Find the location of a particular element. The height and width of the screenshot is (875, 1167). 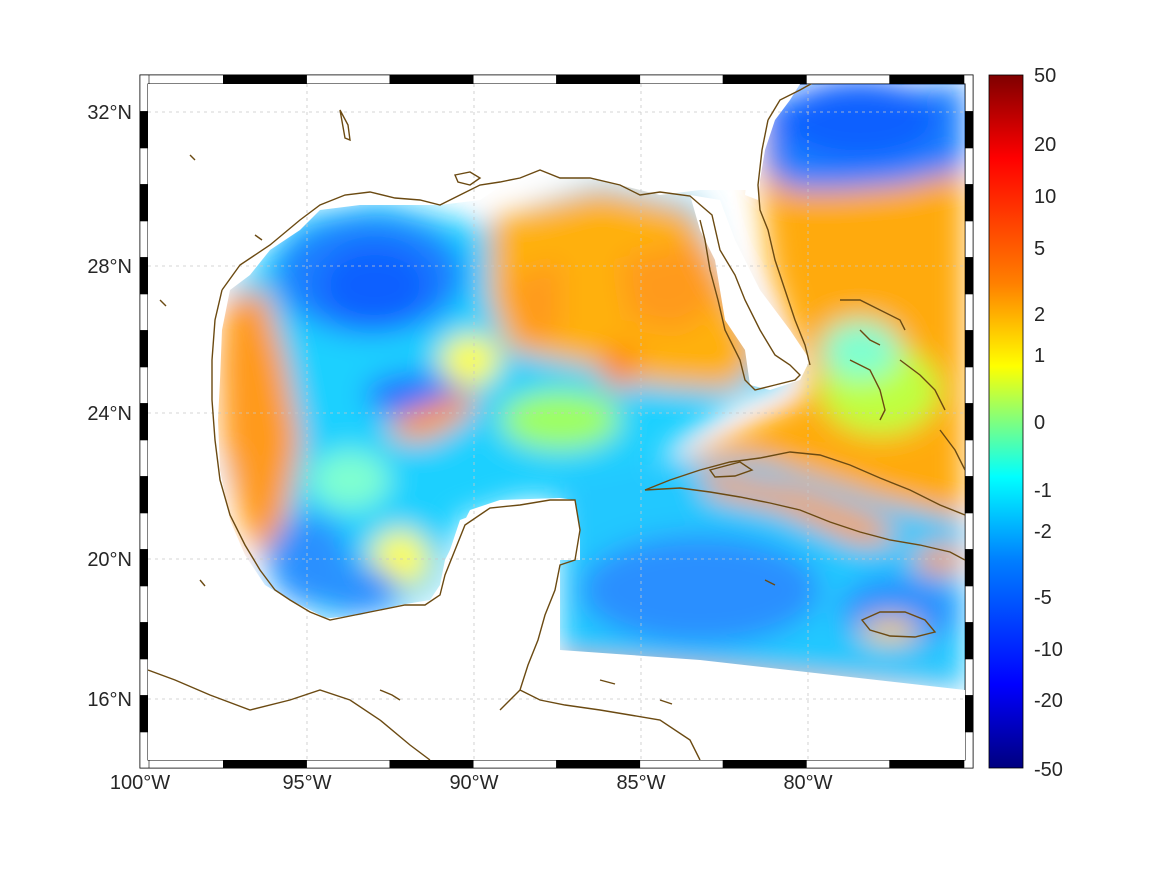

lon-label-90w: 90°W is located at coordinates (473, 783).